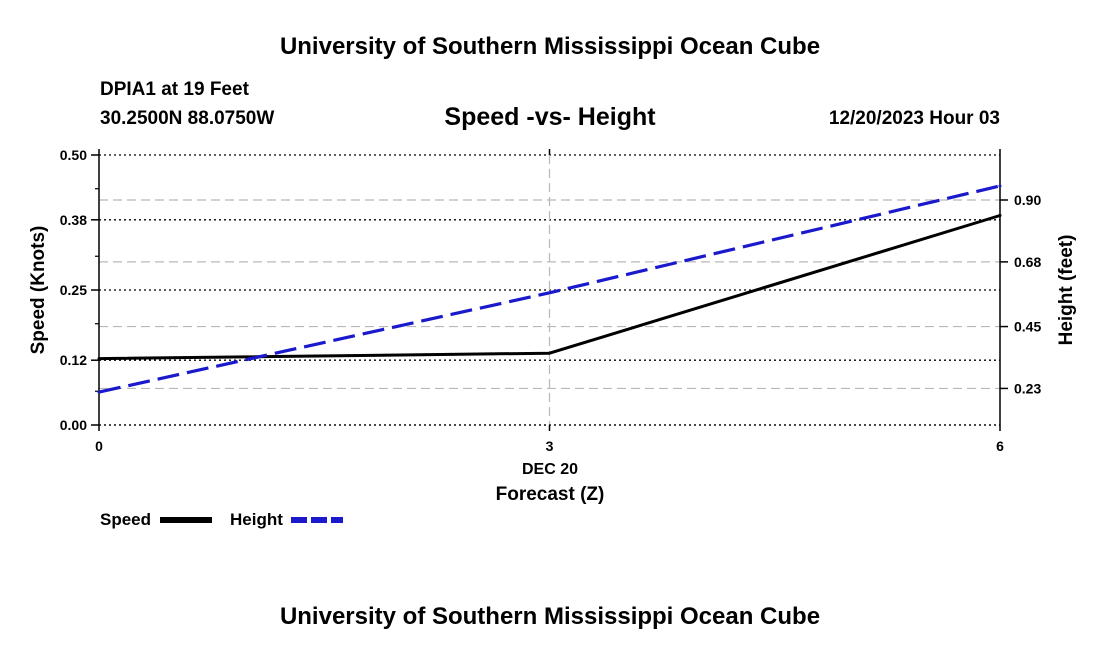  What do you see at coordinates (221, 519) in the screenshot?
I see `chart-legend: Speed Height` at bounding box center [221, 519].